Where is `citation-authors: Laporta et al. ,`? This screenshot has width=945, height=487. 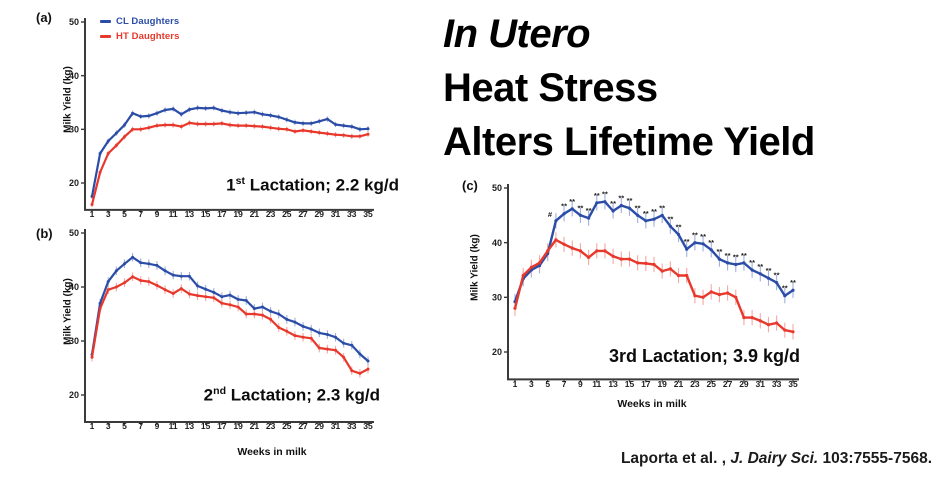
citation-authors: Laporta et al. , is located at coordinates (675, 458).